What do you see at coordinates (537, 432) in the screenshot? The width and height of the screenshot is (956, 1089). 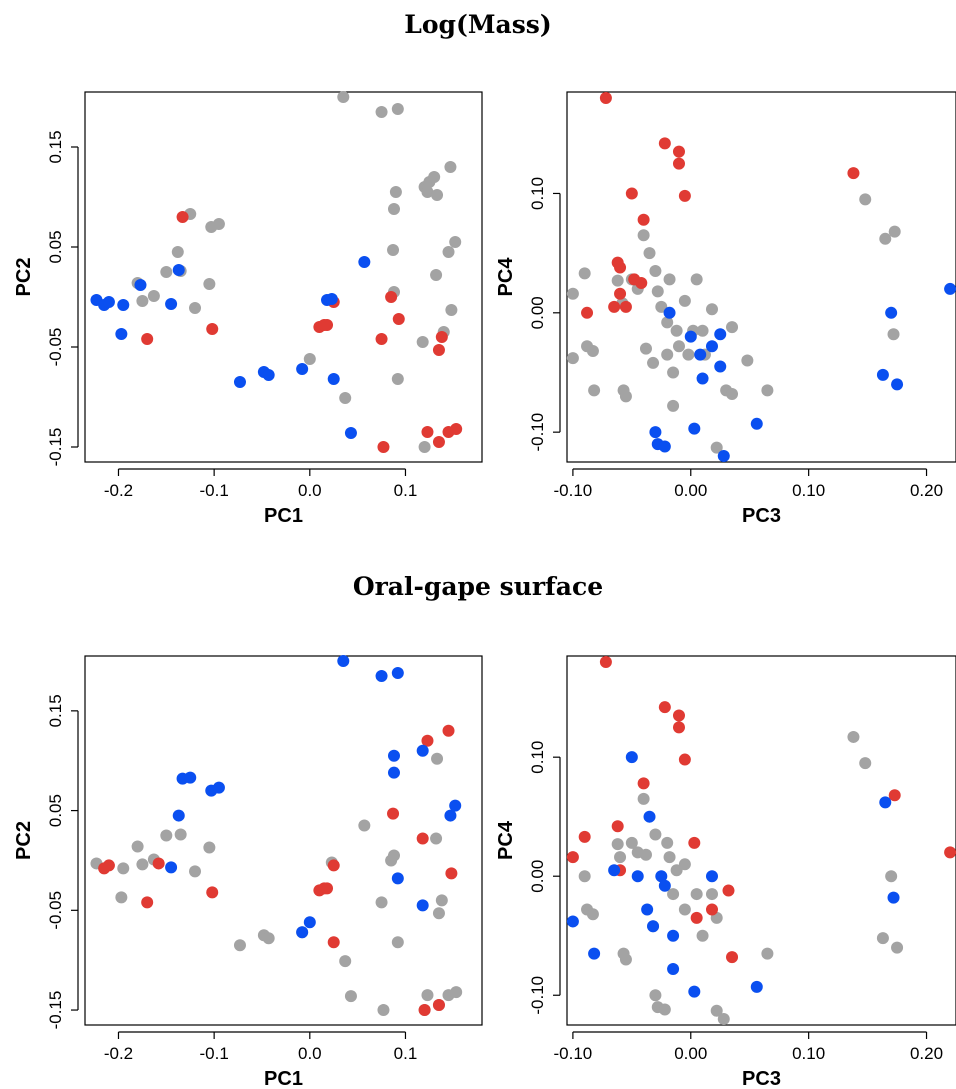 I see `y-tick-label: -0.10` at bounding box center [537, 432].